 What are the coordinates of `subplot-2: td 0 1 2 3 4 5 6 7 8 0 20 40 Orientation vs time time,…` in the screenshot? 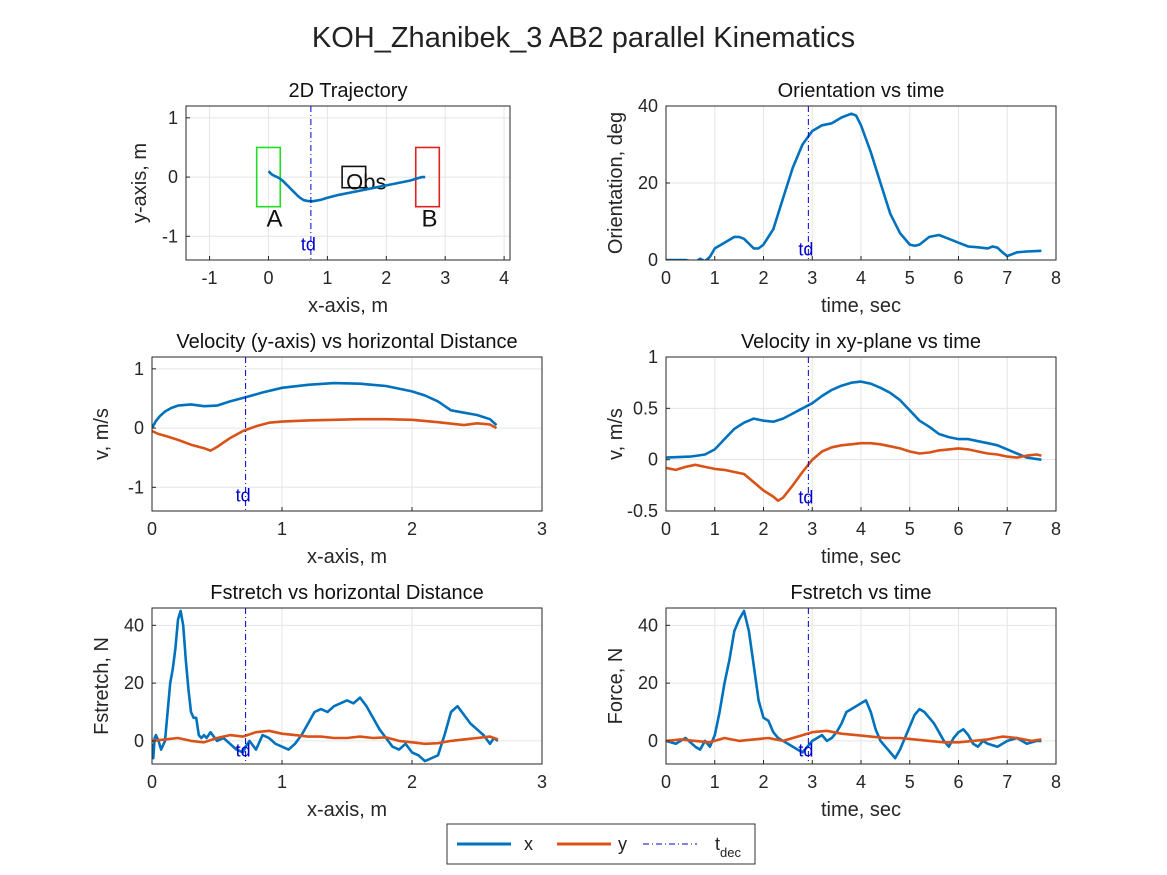 It's located at (833, 198).